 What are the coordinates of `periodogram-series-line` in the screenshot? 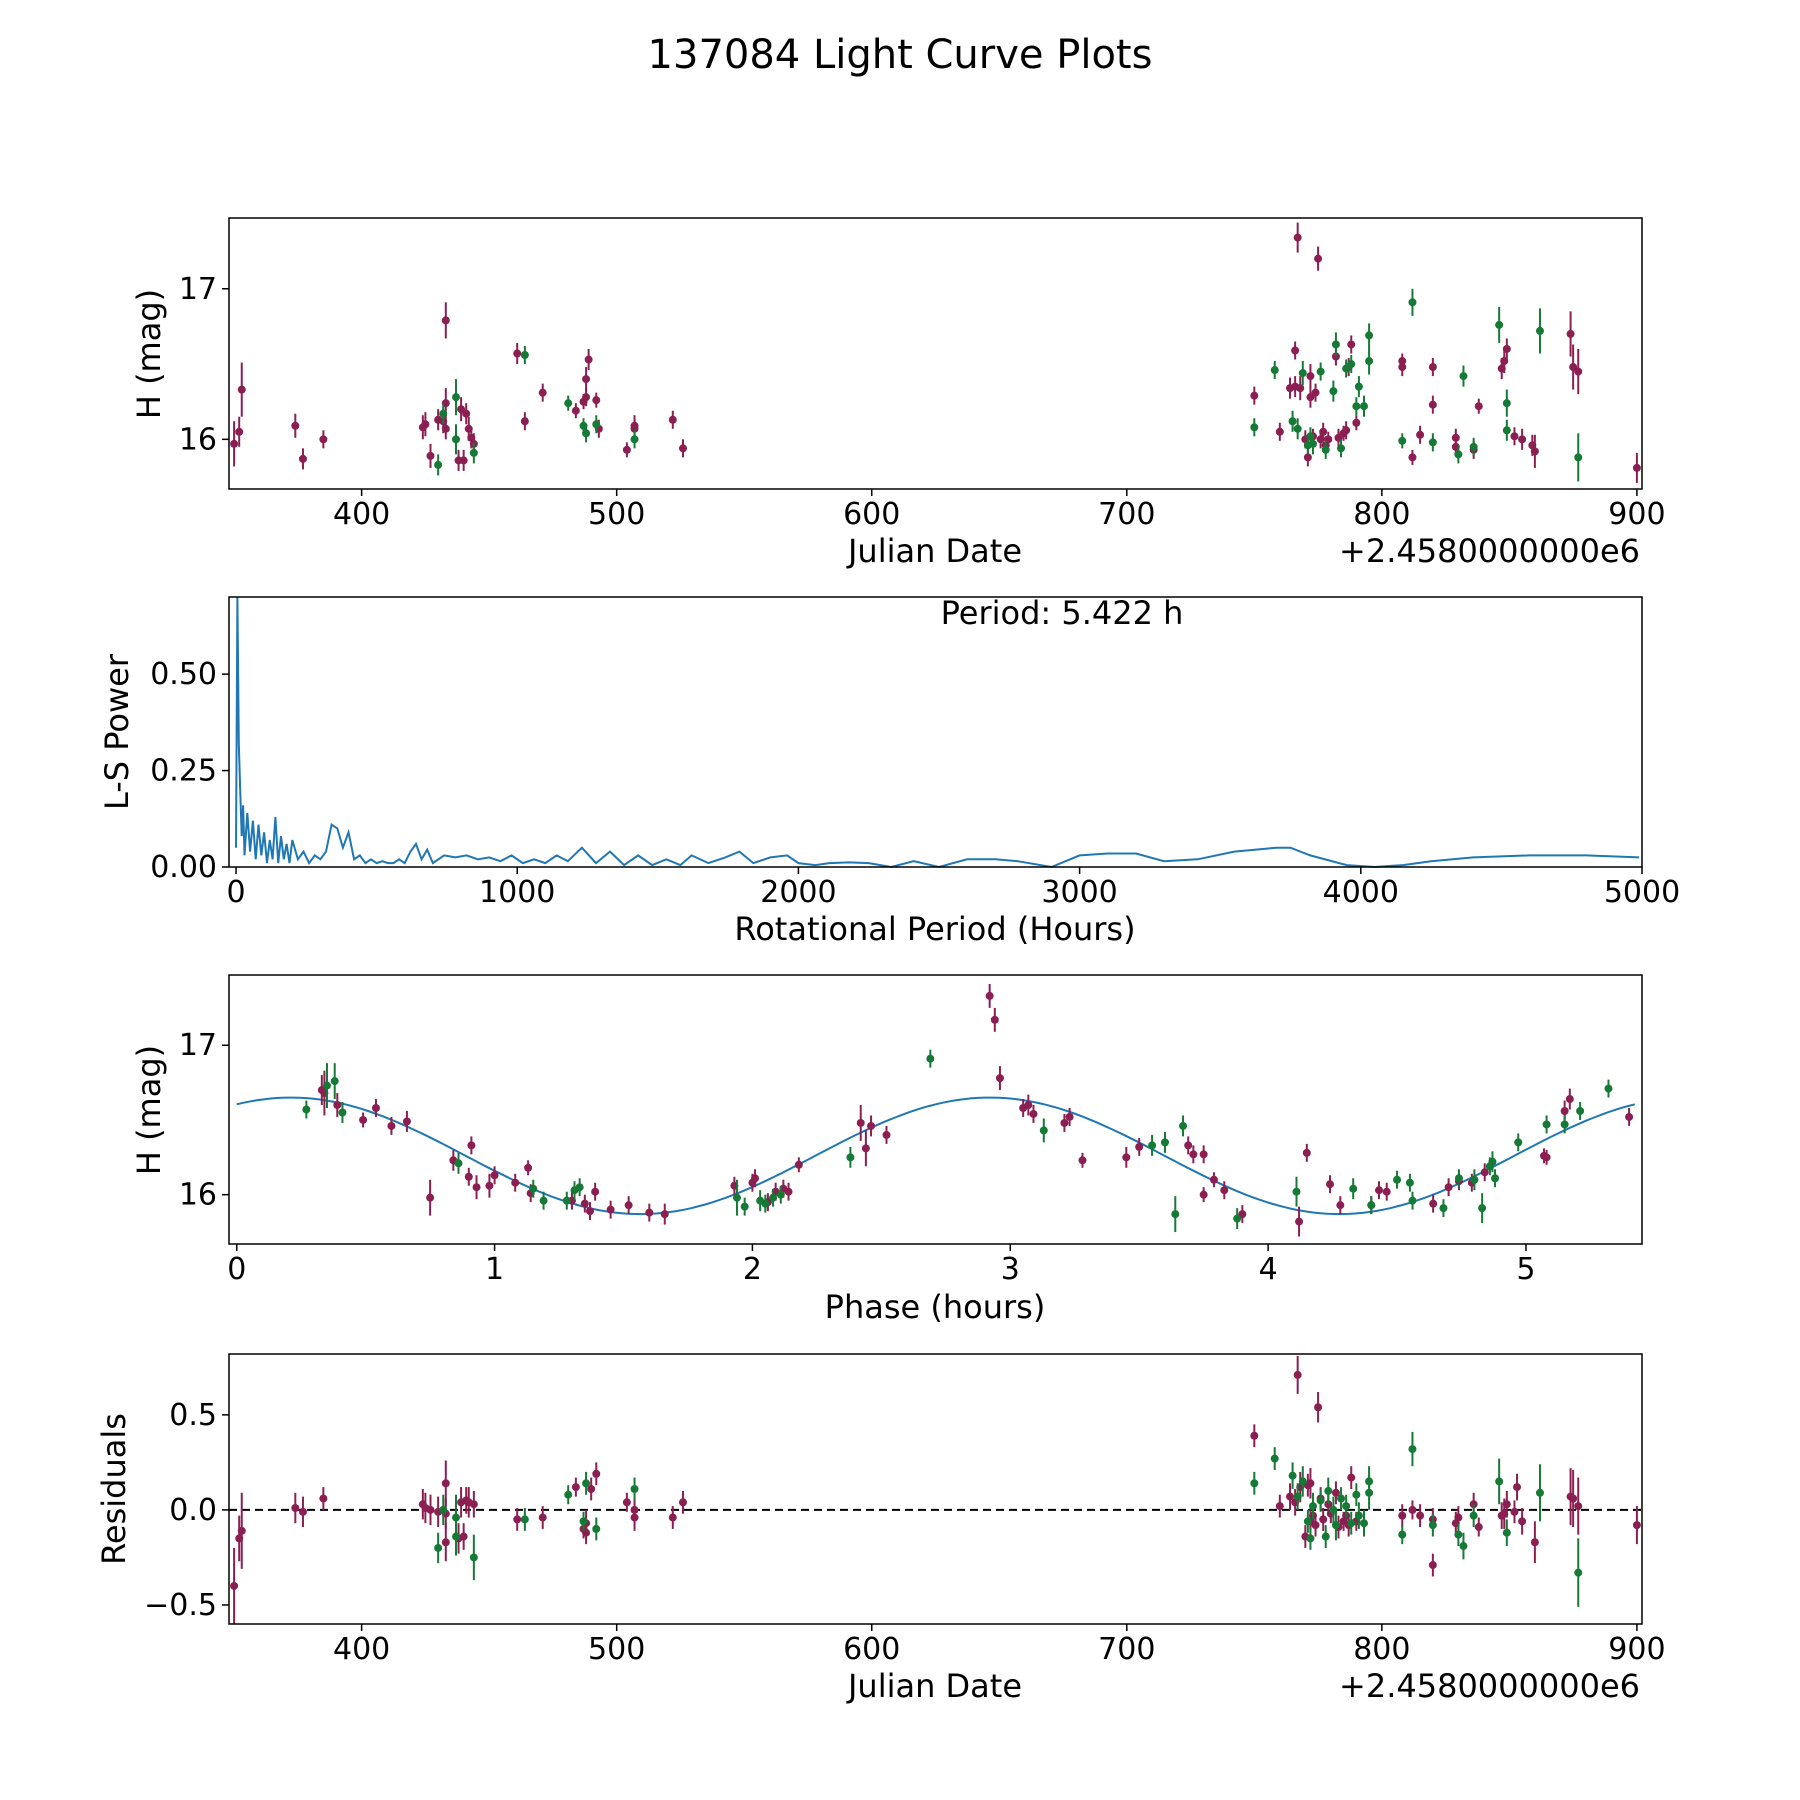 It's located at (937, 732).